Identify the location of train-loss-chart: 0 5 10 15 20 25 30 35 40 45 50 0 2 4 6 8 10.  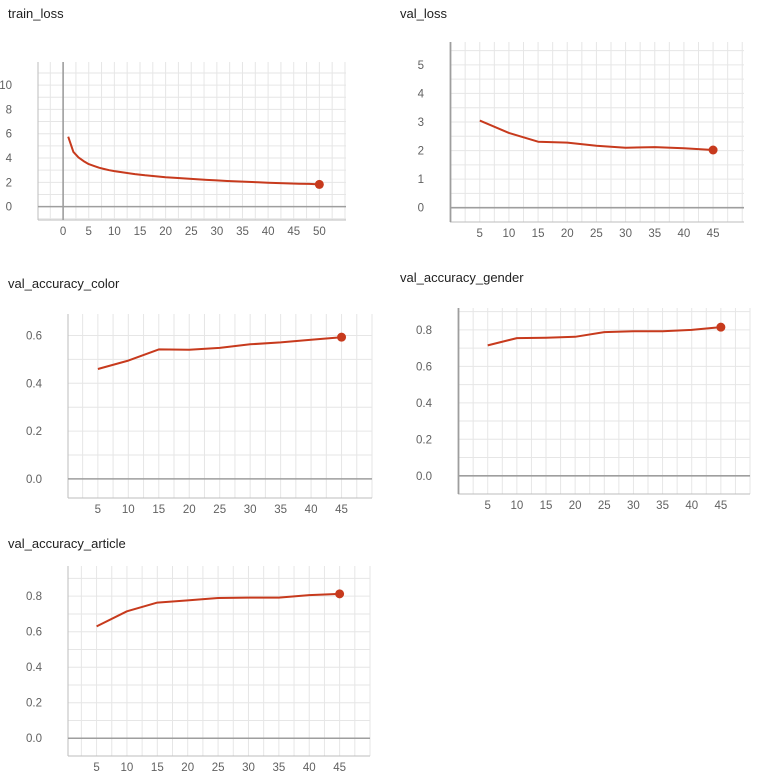
(173, 150).